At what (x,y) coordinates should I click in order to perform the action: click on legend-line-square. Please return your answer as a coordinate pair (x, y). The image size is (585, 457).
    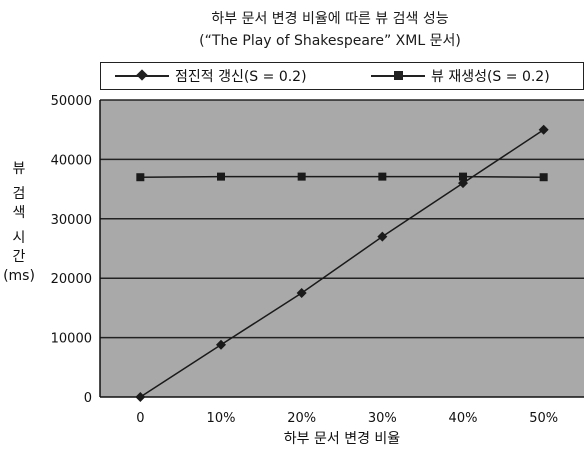
    Looking at the image, I should click on (398, 75).